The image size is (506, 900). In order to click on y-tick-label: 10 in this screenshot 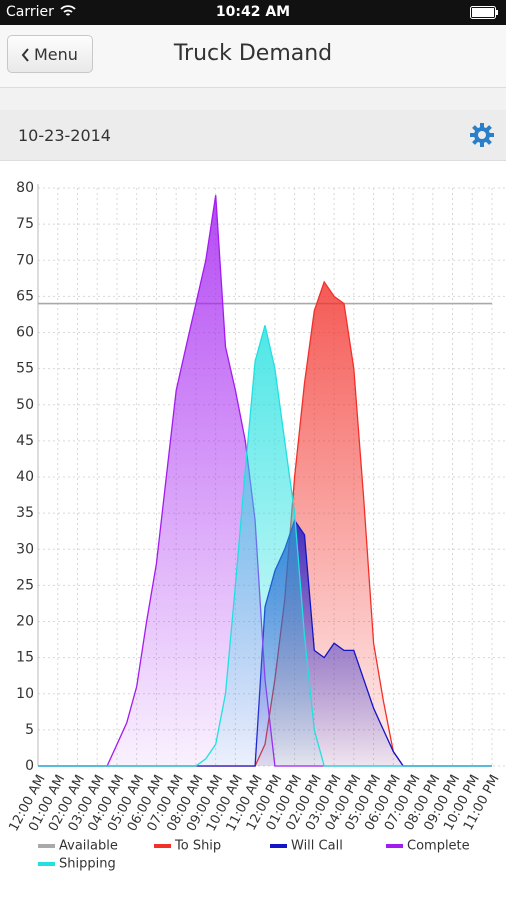, I will do `click(25, 694)`.